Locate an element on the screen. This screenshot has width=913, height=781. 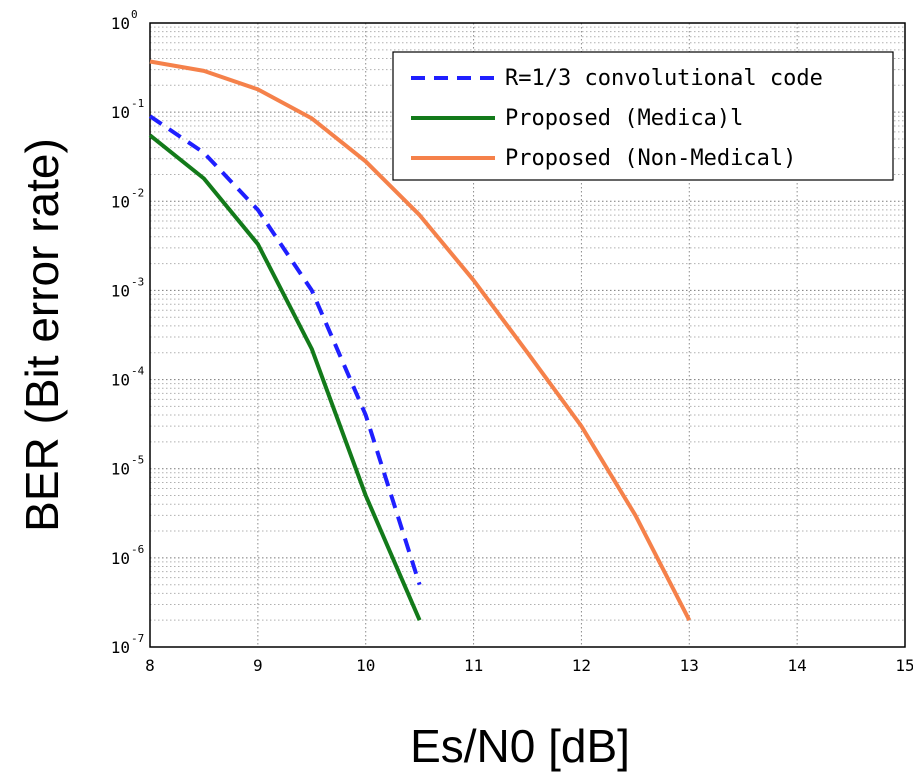
y-tick-exponent: -2 is located at coordinates (137, 192).